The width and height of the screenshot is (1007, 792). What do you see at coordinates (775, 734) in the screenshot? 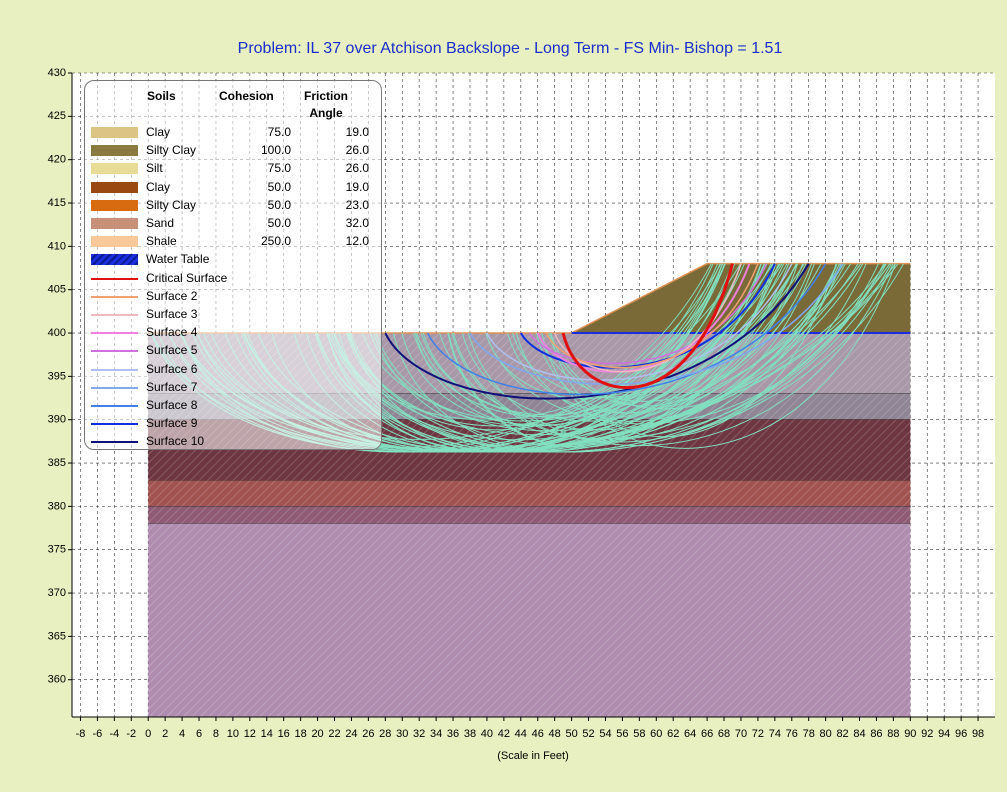
I see `x-tick-label: 74` at bounding box center [775, 734].